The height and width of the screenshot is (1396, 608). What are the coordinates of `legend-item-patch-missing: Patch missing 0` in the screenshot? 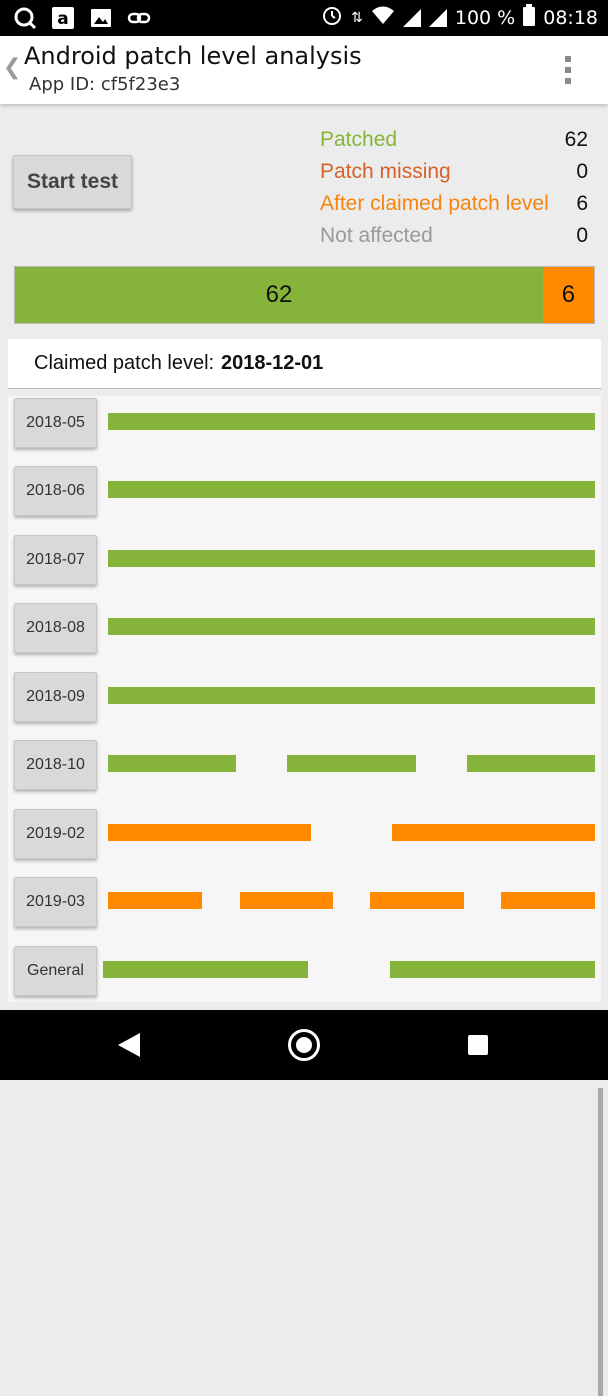 It's located at (454, 172).